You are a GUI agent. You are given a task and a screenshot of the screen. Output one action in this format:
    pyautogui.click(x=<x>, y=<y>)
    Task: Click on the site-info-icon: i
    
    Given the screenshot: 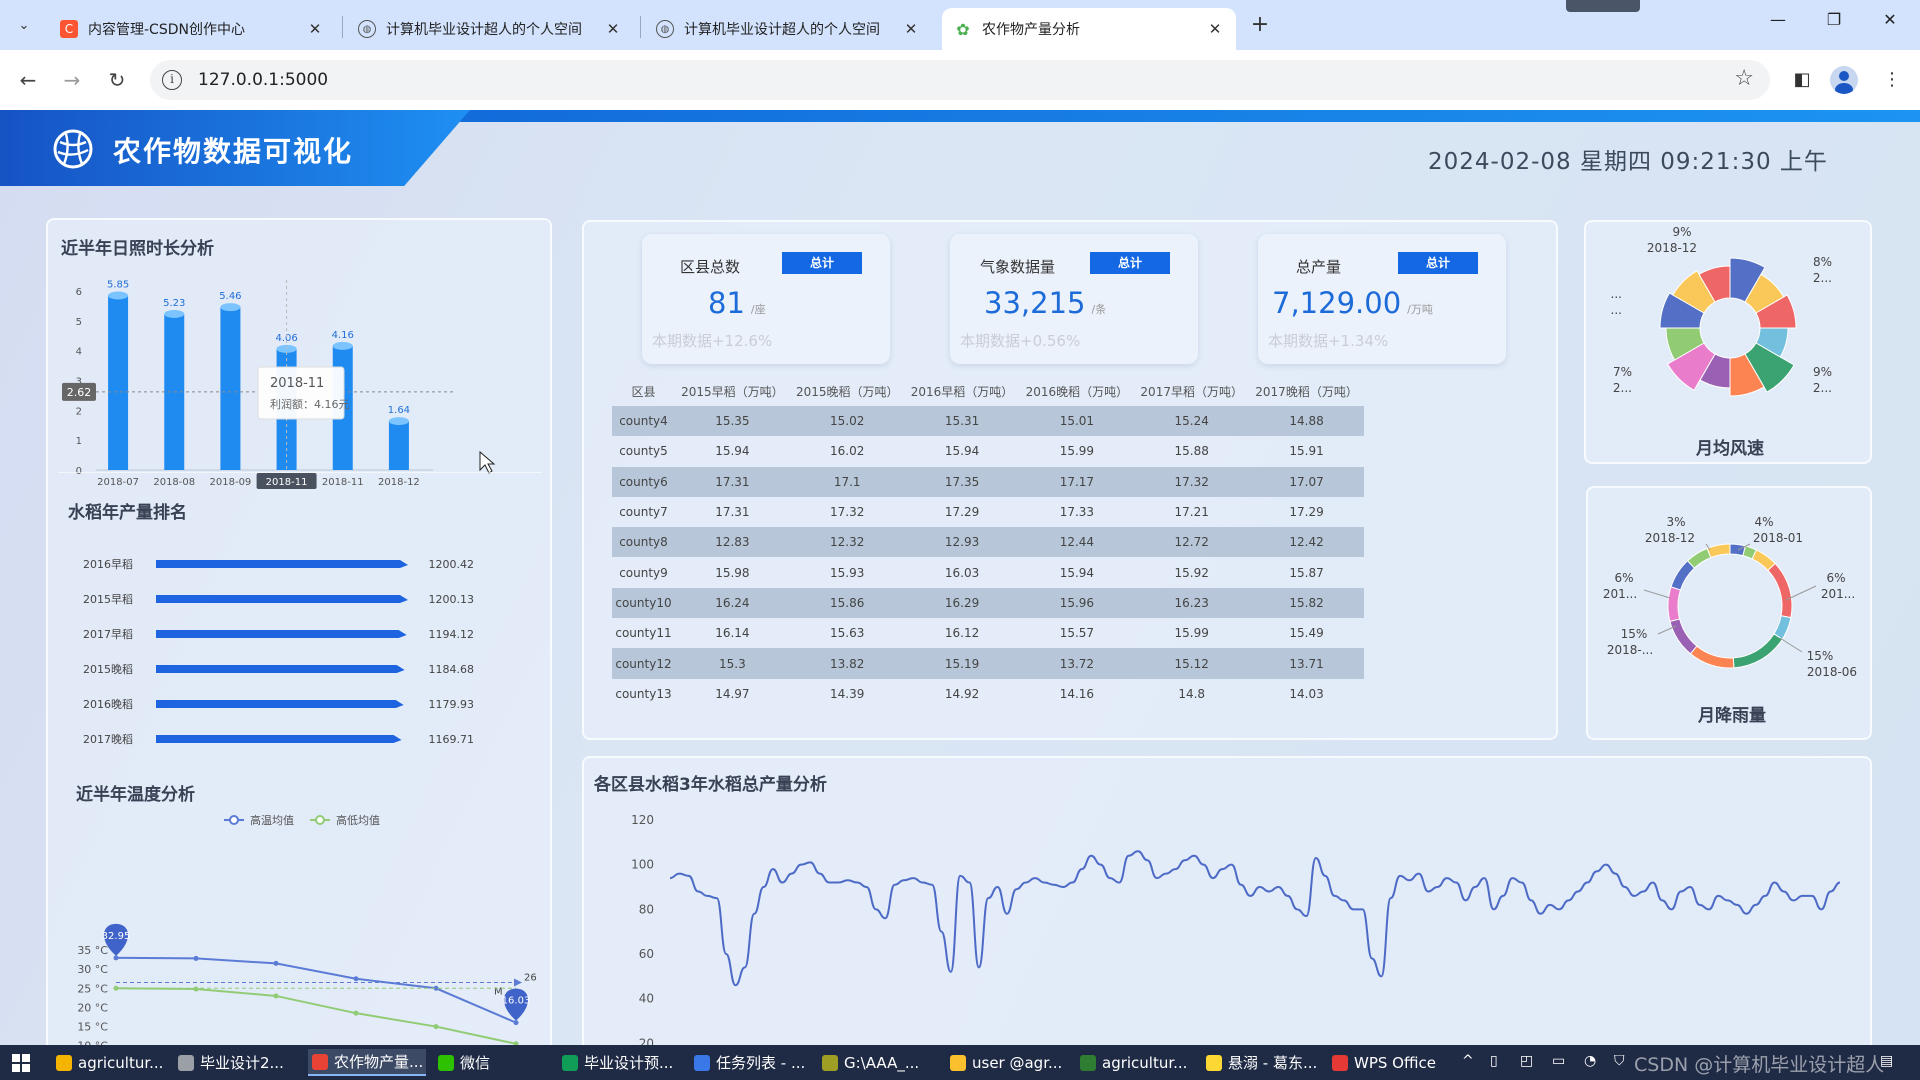 What is the action you would take?
    pyautogui.click(x=172, y=80)
    